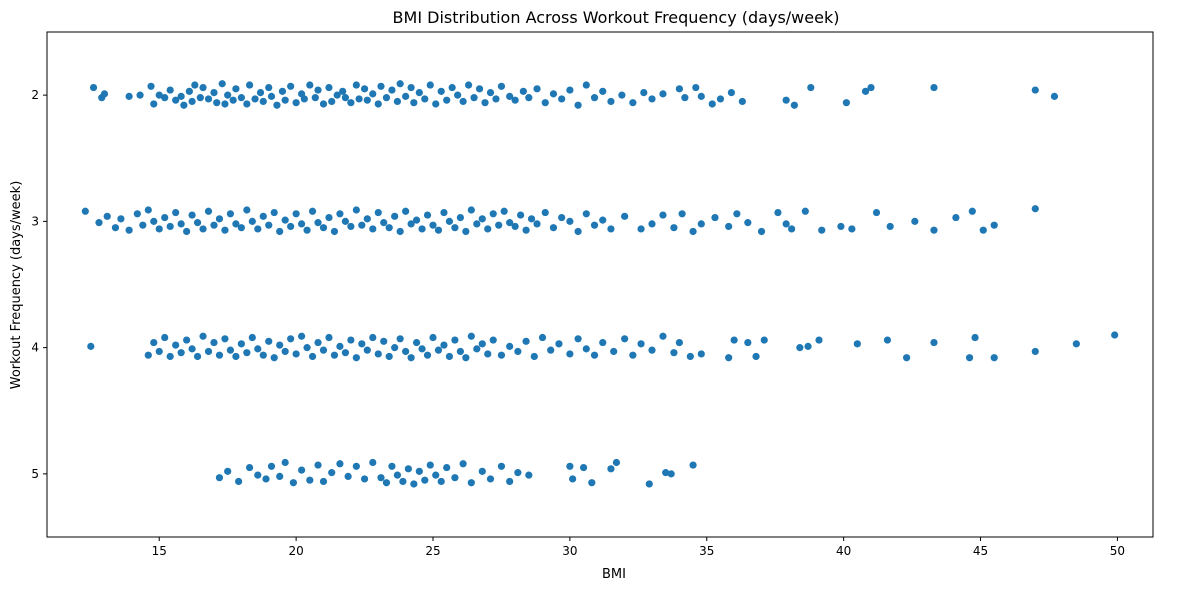  What do you see at coordinates (16, 285) in the screenshot?
I see `y-axis-label: Workout Frequency (days/week)` at bounding box center [16, 285].